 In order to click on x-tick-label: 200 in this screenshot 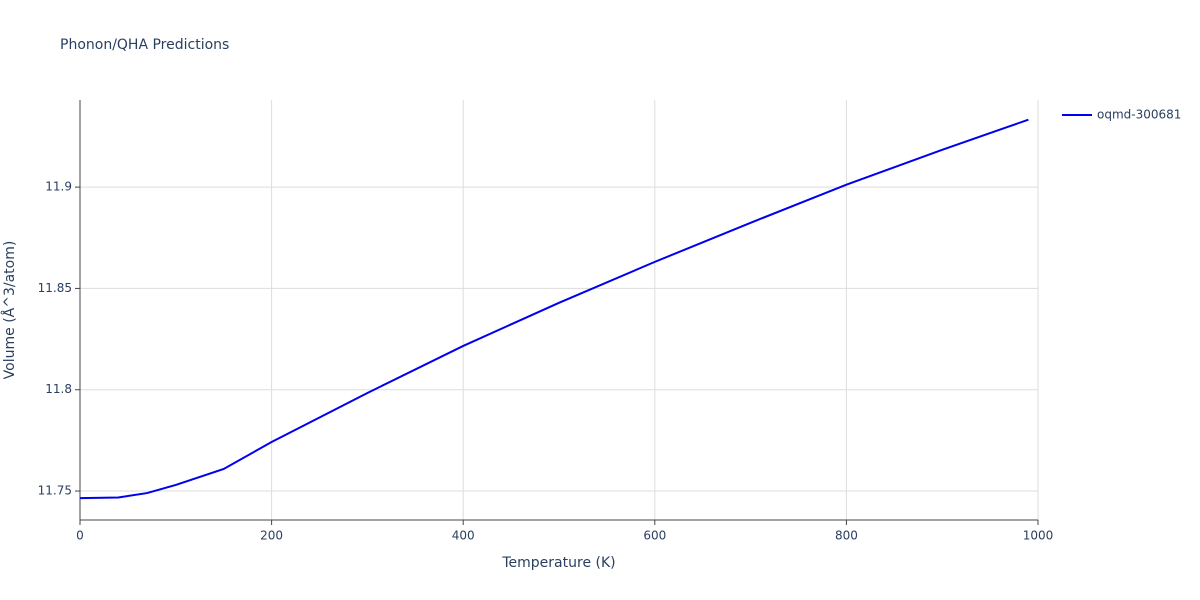, I will do `click(271, 536)`.